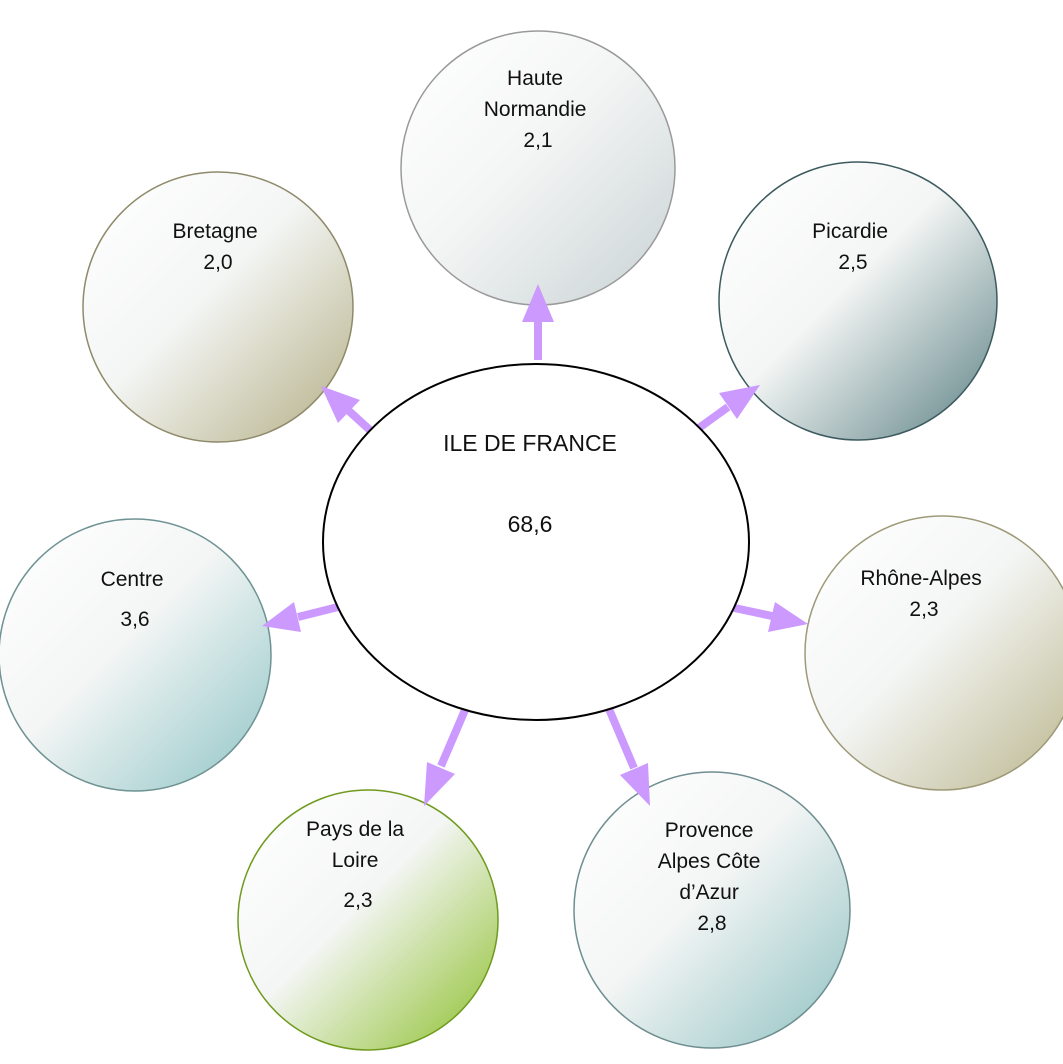  Describe the element at coordinates (850, 231) in the screenshot. I see `region-label-line: Picardie` at that location.